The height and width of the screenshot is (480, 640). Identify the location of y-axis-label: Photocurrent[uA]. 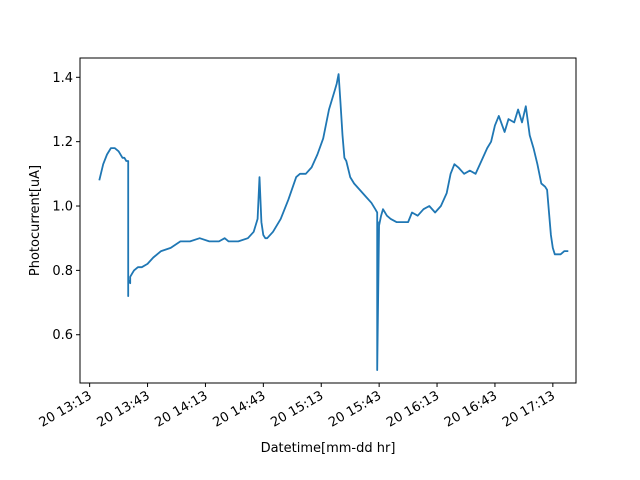
(35, 220).